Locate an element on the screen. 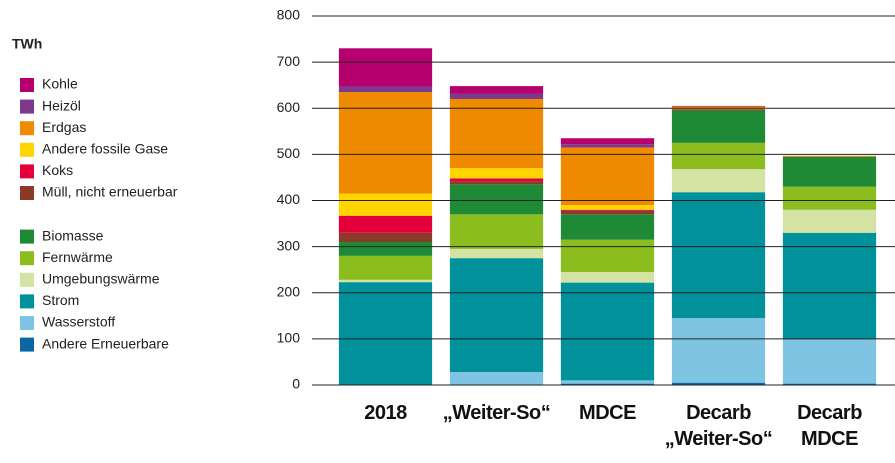 The image size is (895, 463). legend-label: Wasserstoff is located at coordinates (78, 322).